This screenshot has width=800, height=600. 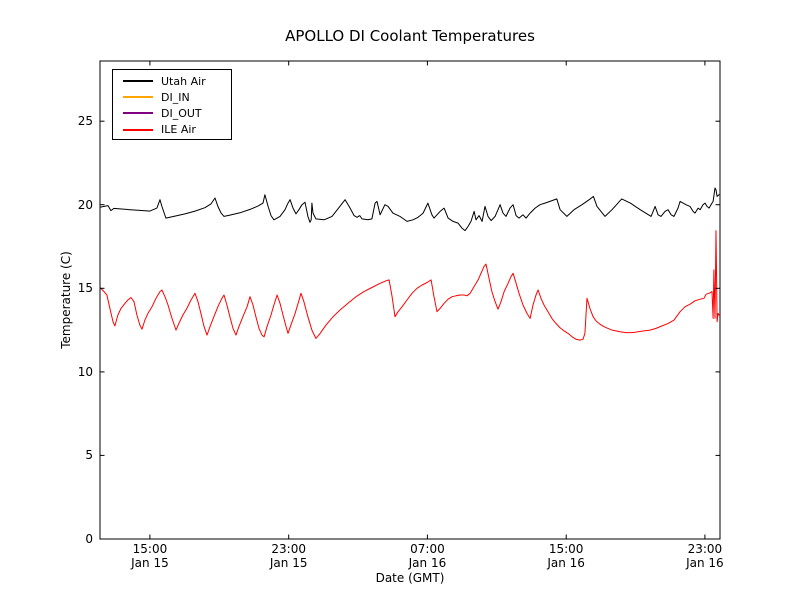 What do you see at coordinates (410, 36) in the screenshot?
I see `chart-title: APOLLO DI Coolant Temperatures` at bounding box center [410, 36].